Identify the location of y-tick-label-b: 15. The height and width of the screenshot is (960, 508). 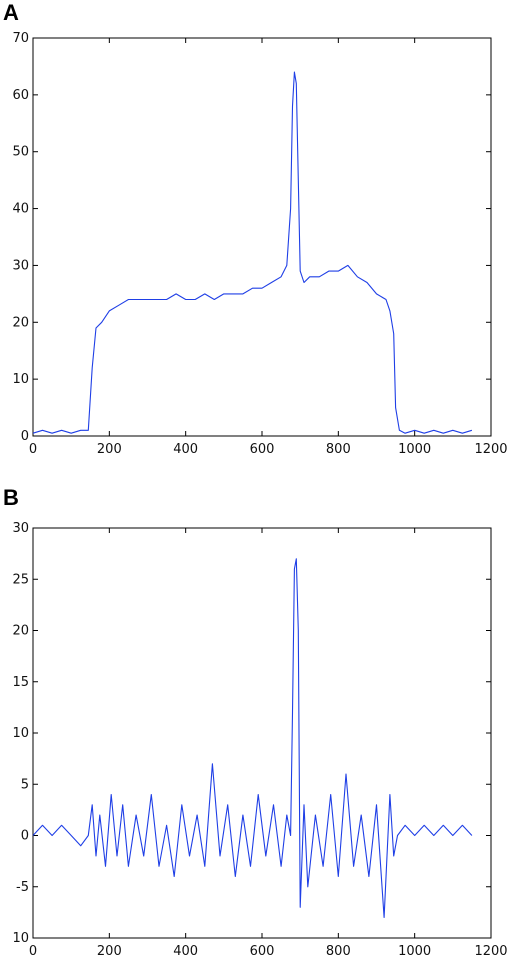
(20, 682).